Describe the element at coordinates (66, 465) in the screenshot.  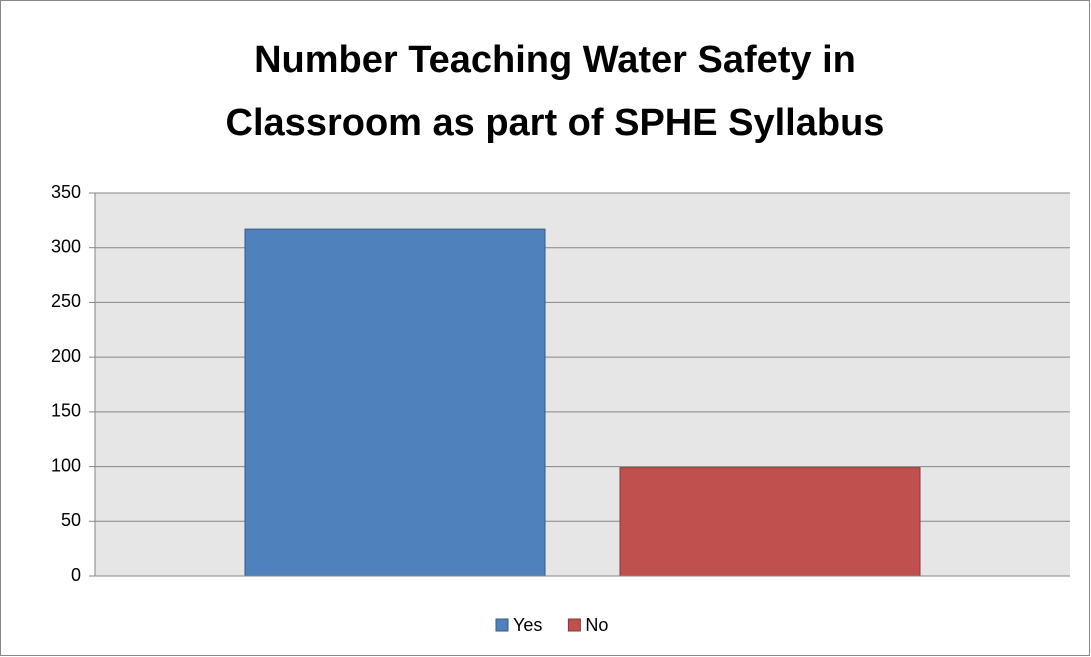
I see `y-tick-label: 100` at that location.